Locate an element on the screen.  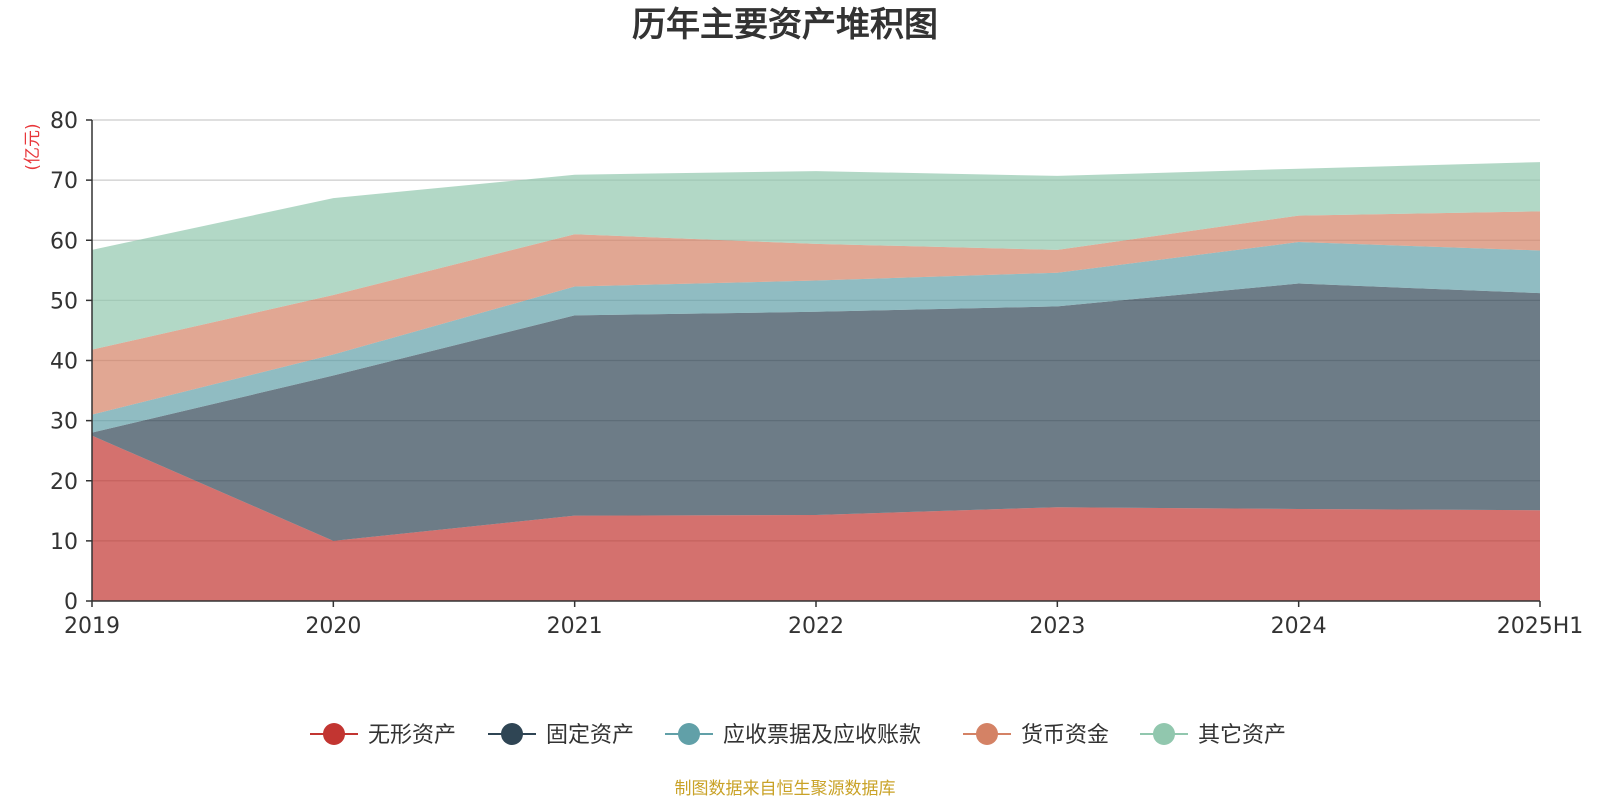
source-note: 制图数据来自恒生聚源数据库 is located at coordinates (785, 789).